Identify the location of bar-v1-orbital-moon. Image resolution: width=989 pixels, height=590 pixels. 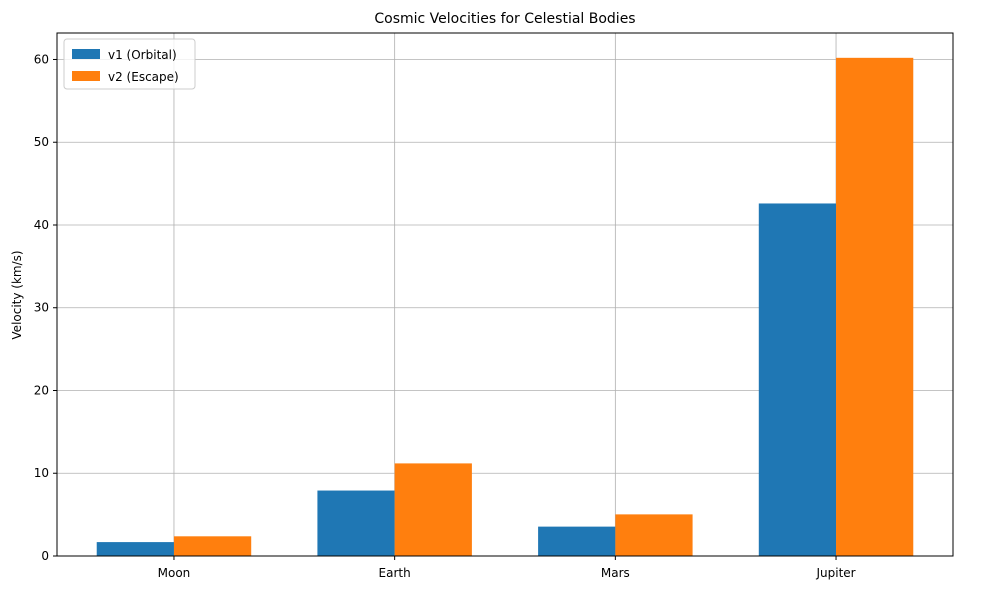
(135, 549).